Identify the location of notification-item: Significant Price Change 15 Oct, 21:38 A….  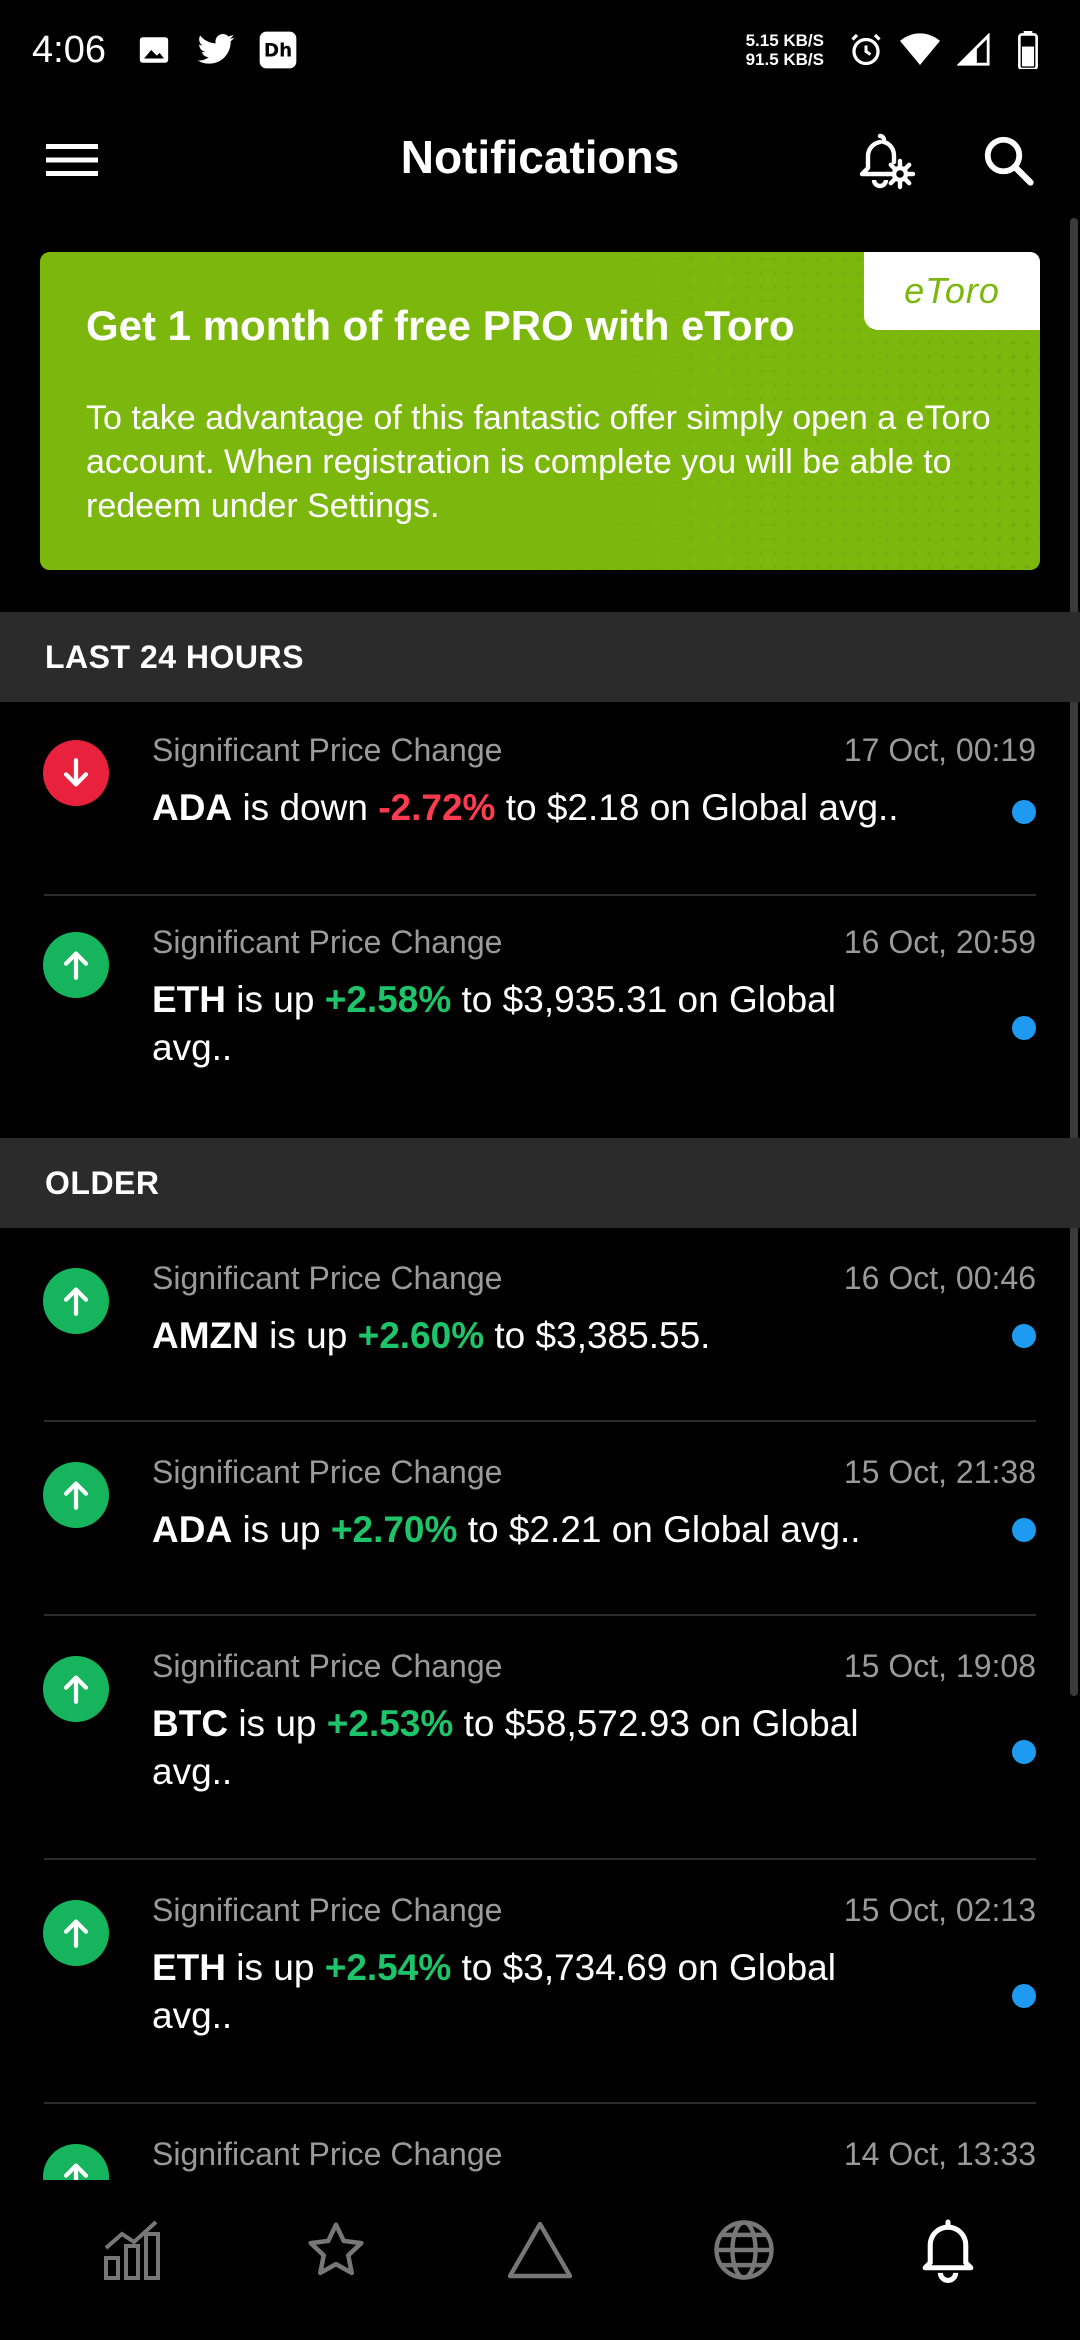
(540, 1519).